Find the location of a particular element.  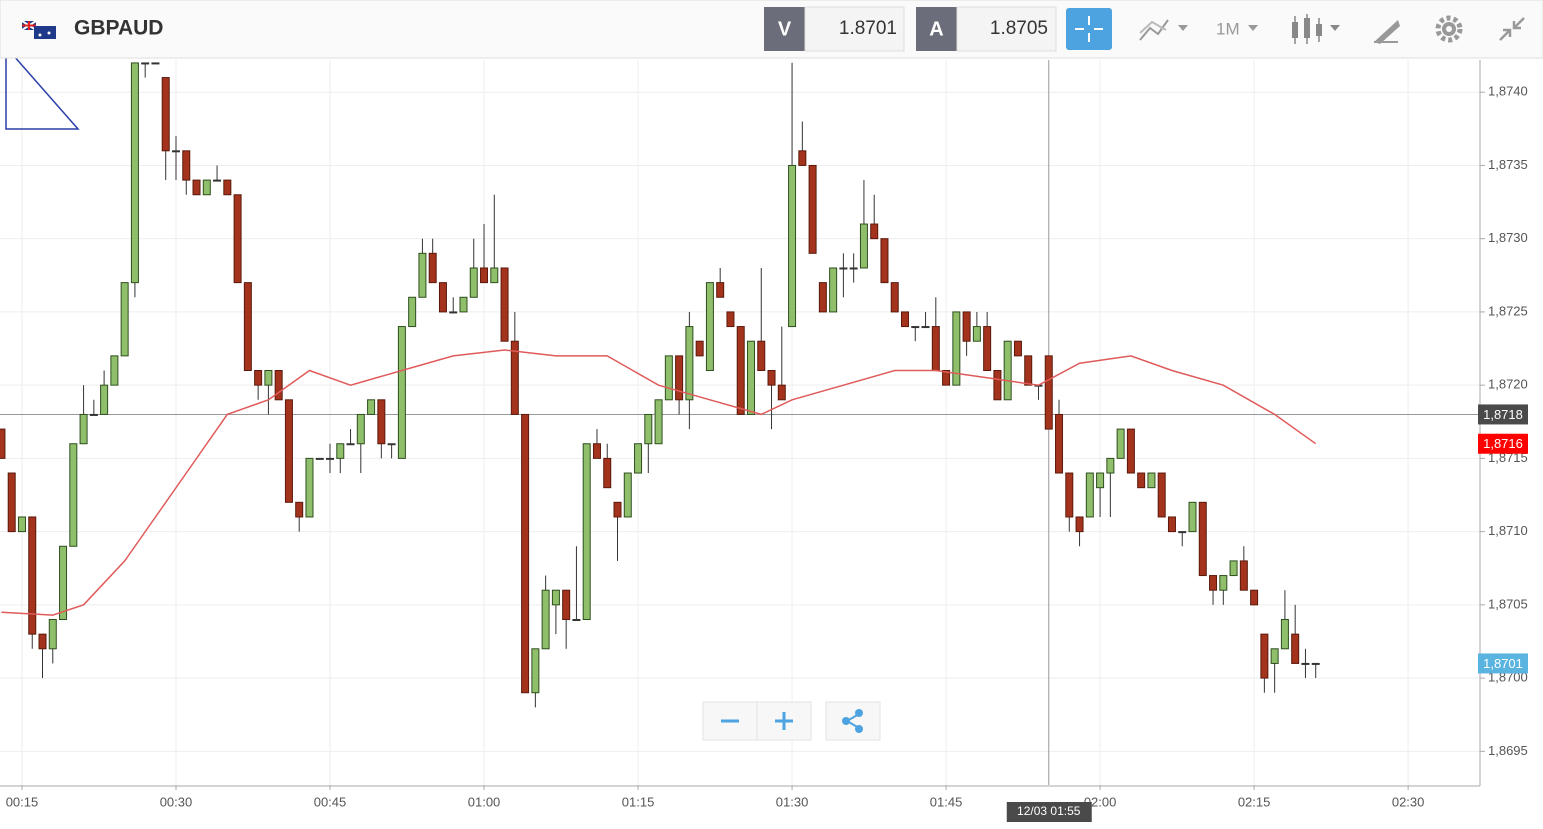

price-badge-label: 1,8701 is located at coordinates (1503, 663).